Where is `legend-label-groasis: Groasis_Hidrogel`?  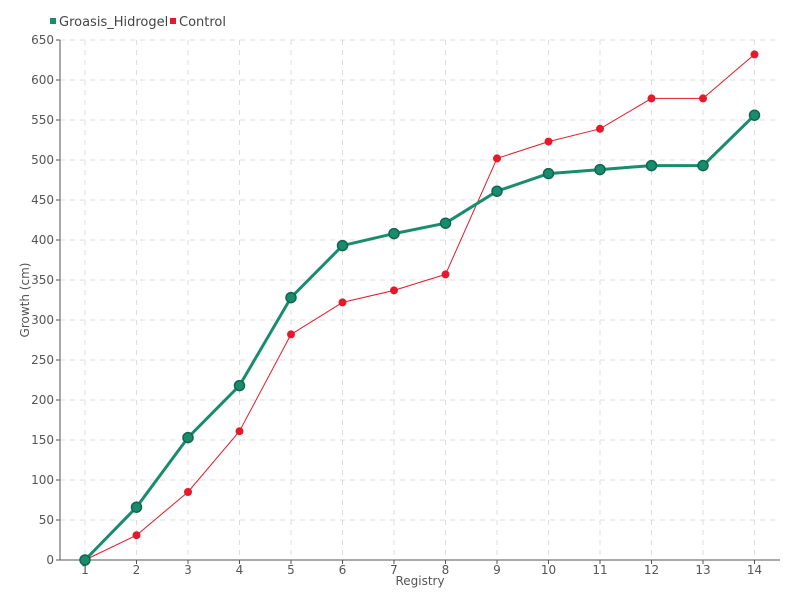
legend-label-groasis: Groasis_Hidrogel is located at coordinates (113, 22).